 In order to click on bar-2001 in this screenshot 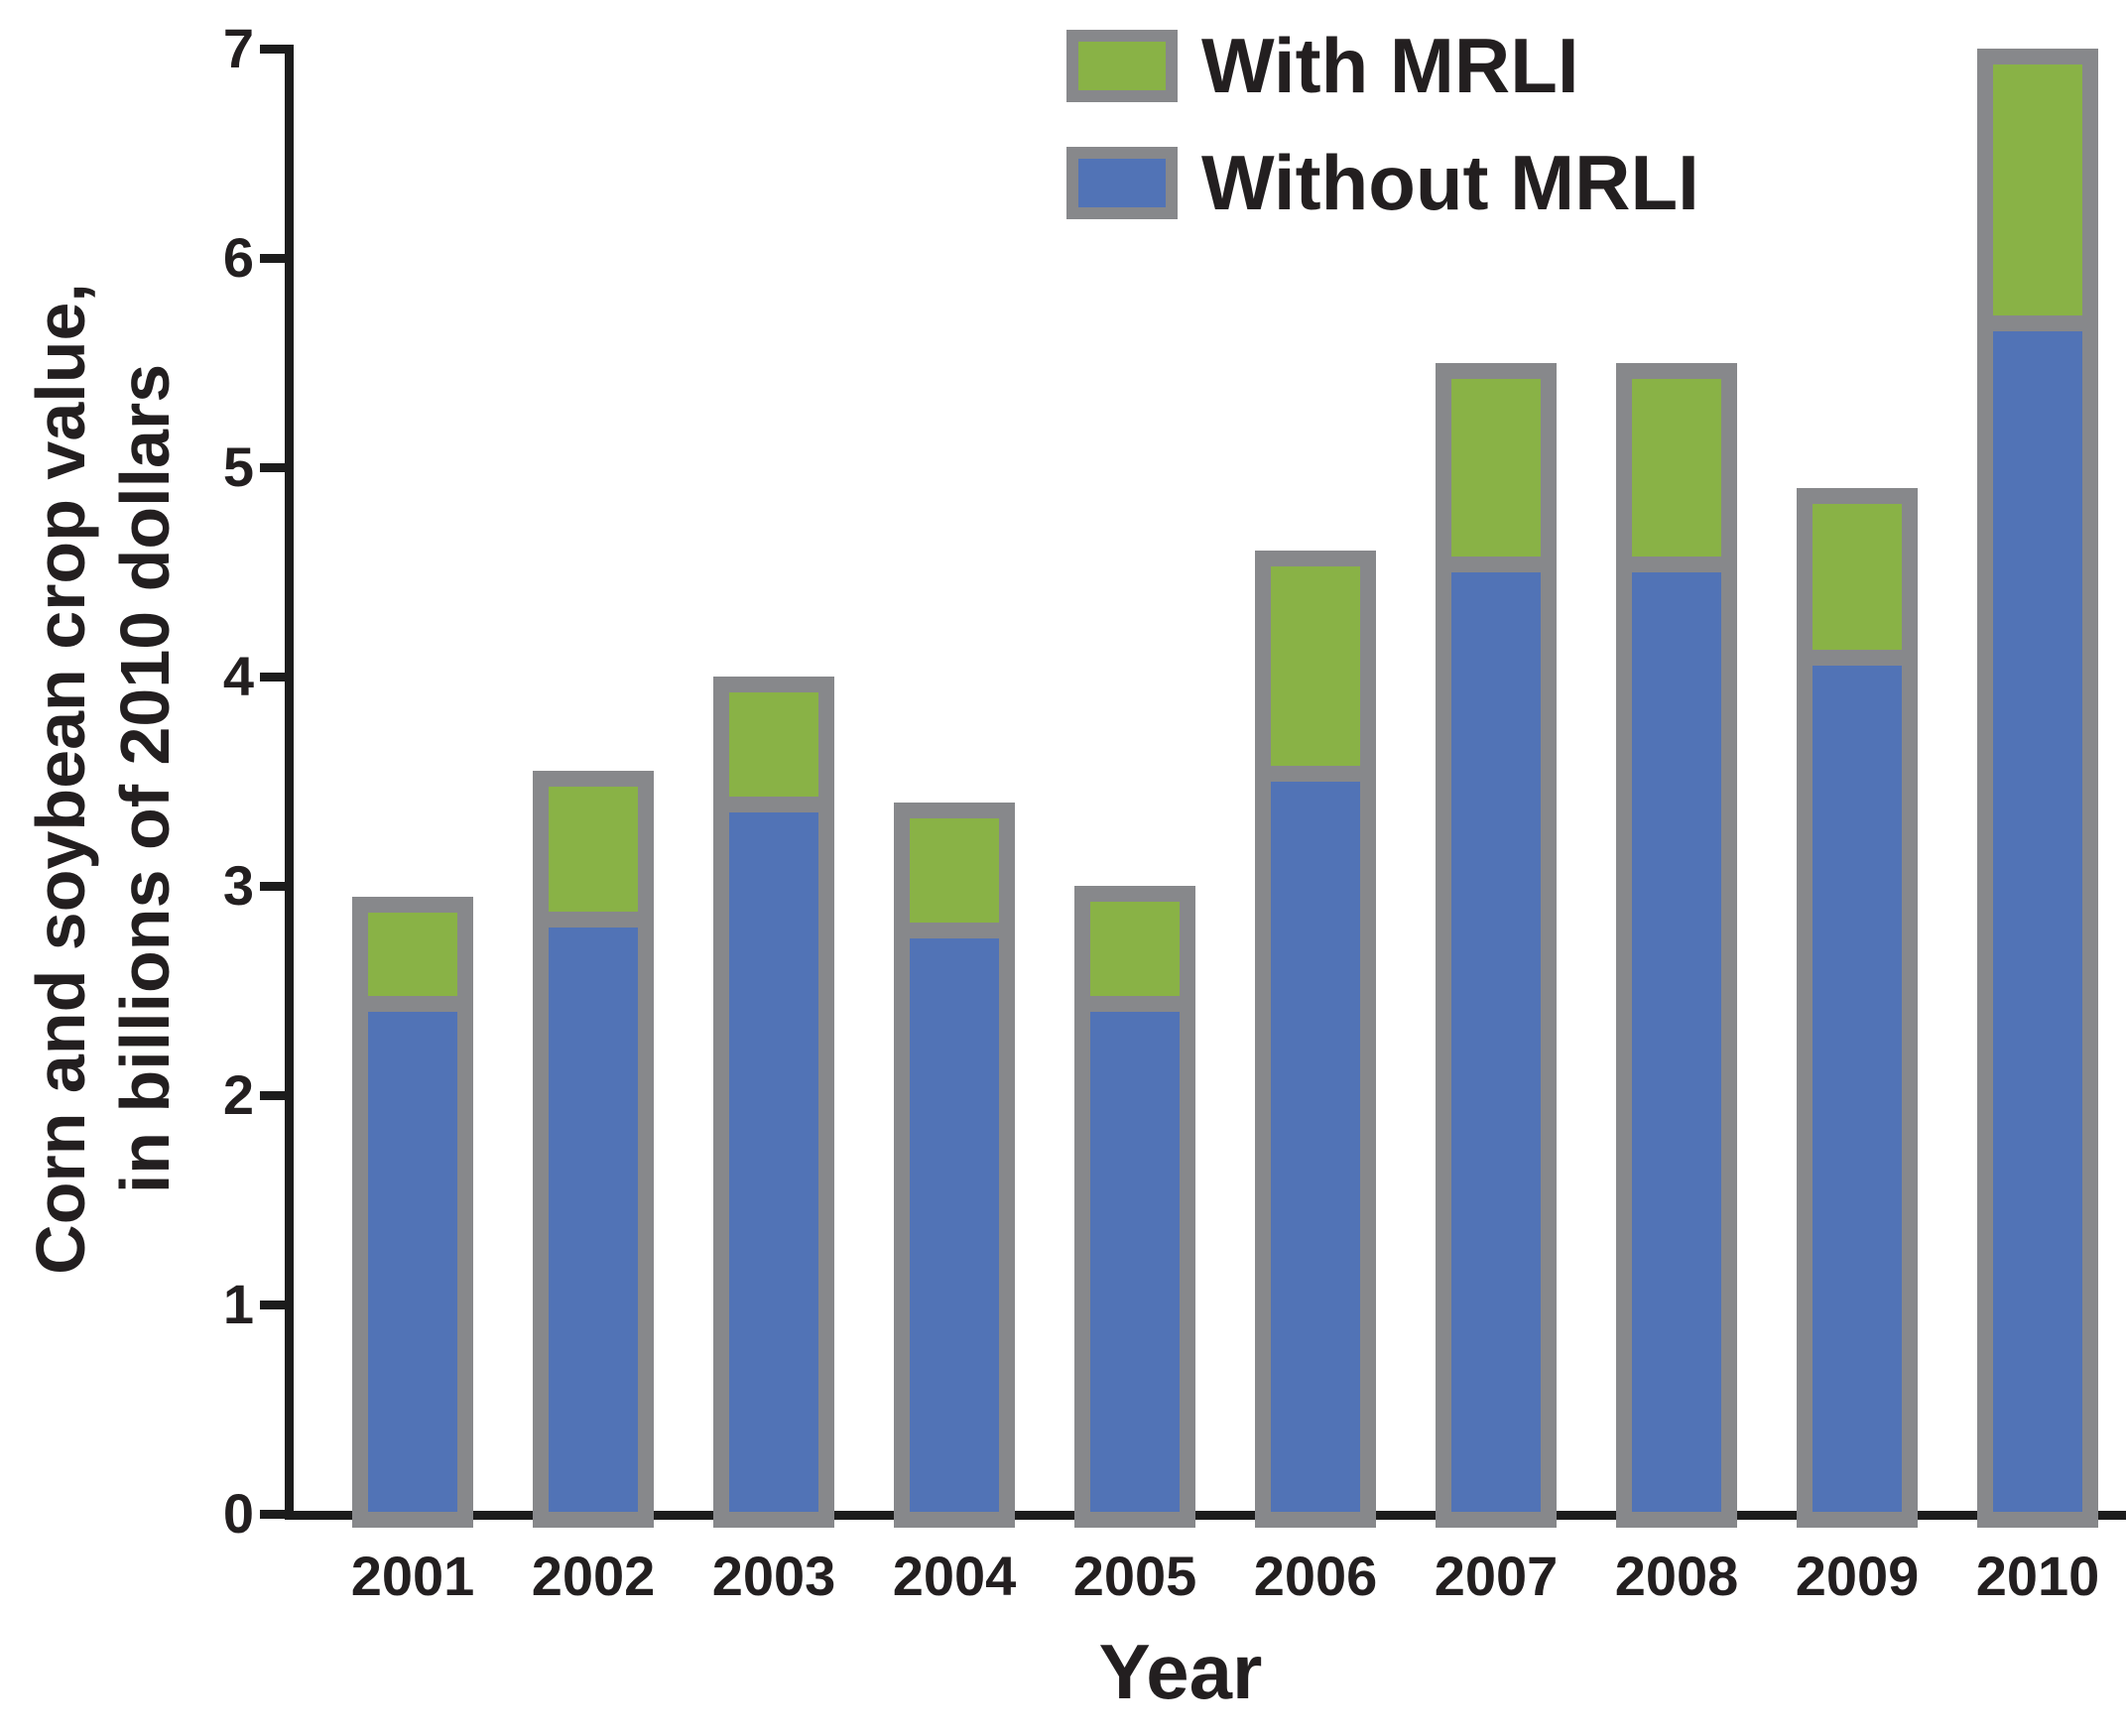, I will do `click(412, 1212)`.